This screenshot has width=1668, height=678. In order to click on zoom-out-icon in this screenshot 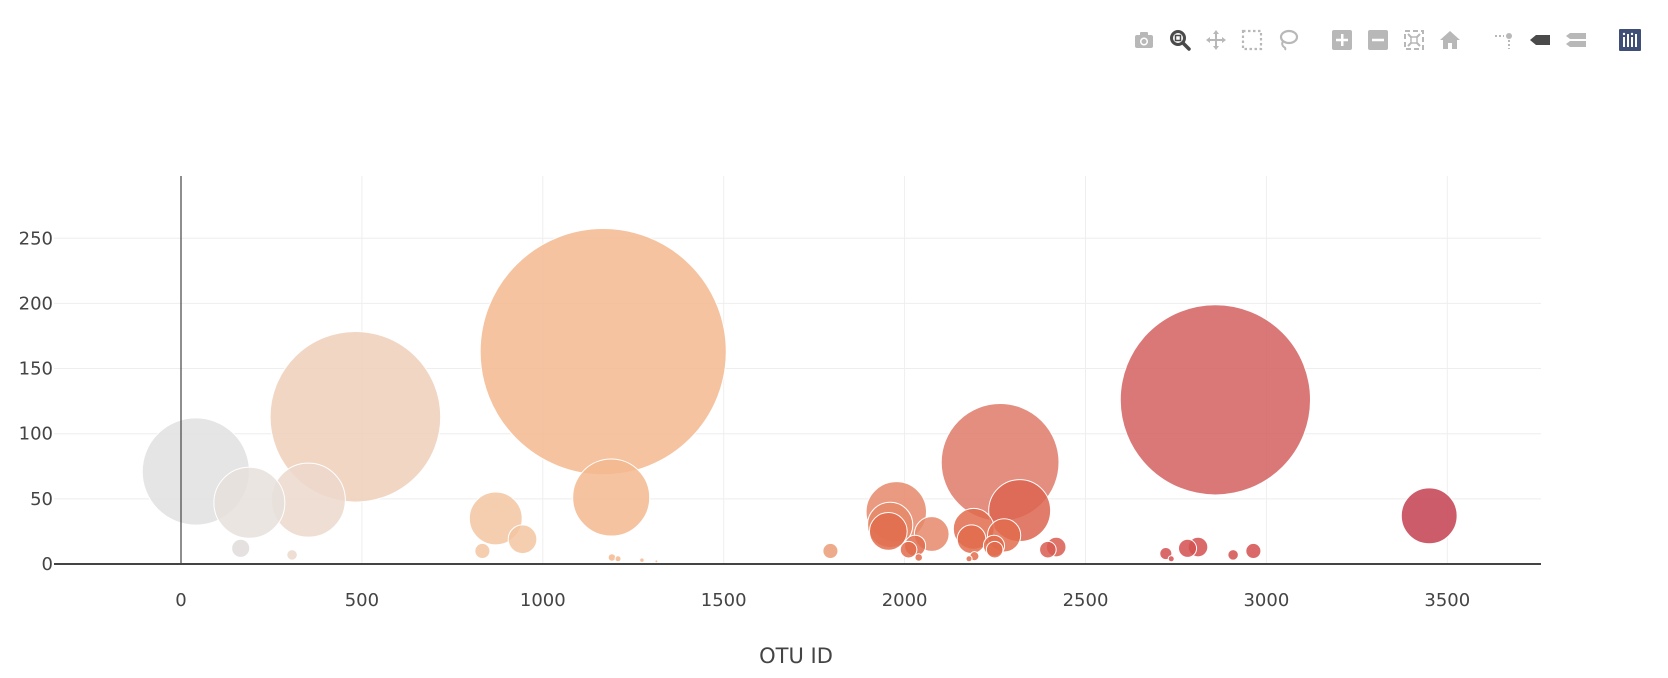, I will do `click(1378, 42)`.